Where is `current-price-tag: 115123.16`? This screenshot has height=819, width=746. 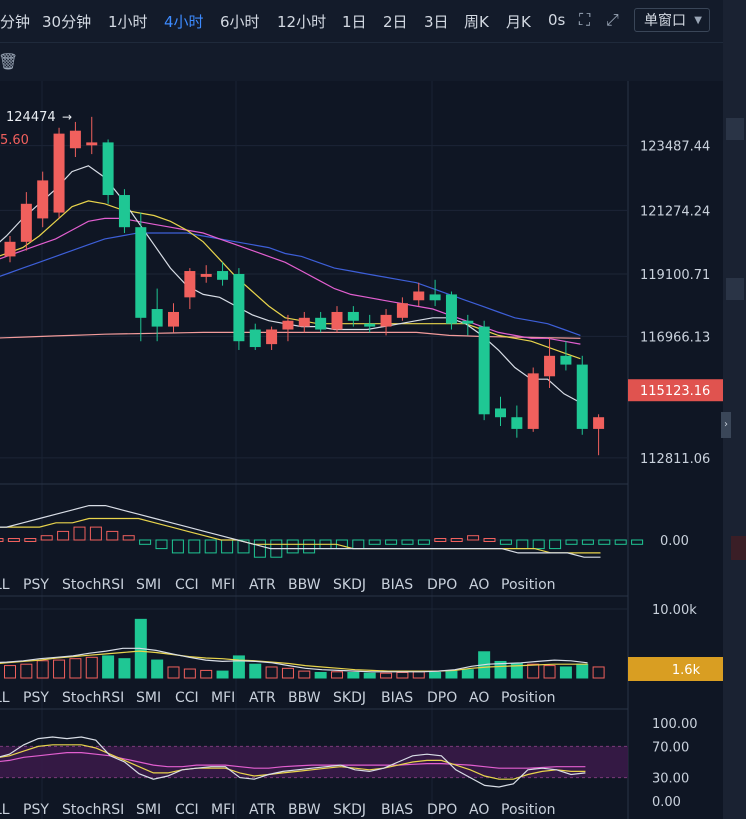 current-price-tag: 115123.16 is located at coordinates (675, 390).